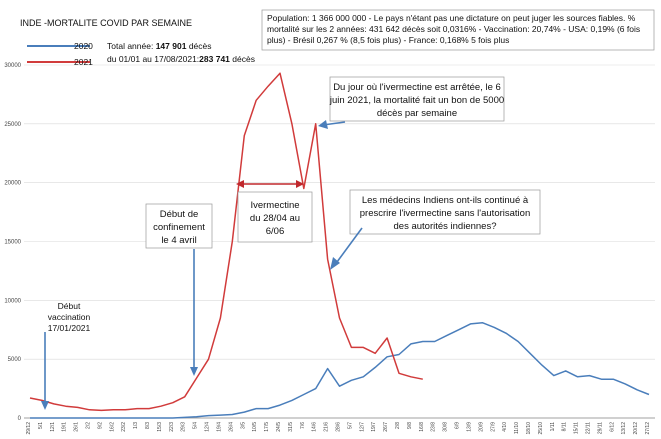 Image resolution: width=661 pixels, height=439 pixels. Describe the element at coordinates (636, 428) in the screenshot. I see `x-tick-label: 20/12` at that location.